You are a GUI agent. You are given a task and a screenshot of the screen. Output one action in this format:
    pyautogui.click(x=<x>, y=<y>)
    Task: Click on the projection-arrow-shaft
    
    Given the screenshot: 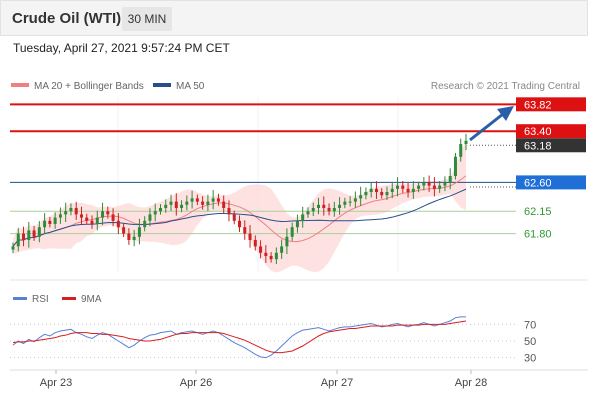 What is the action you would take?
    pyautogui.click(x=486, y=127)
    